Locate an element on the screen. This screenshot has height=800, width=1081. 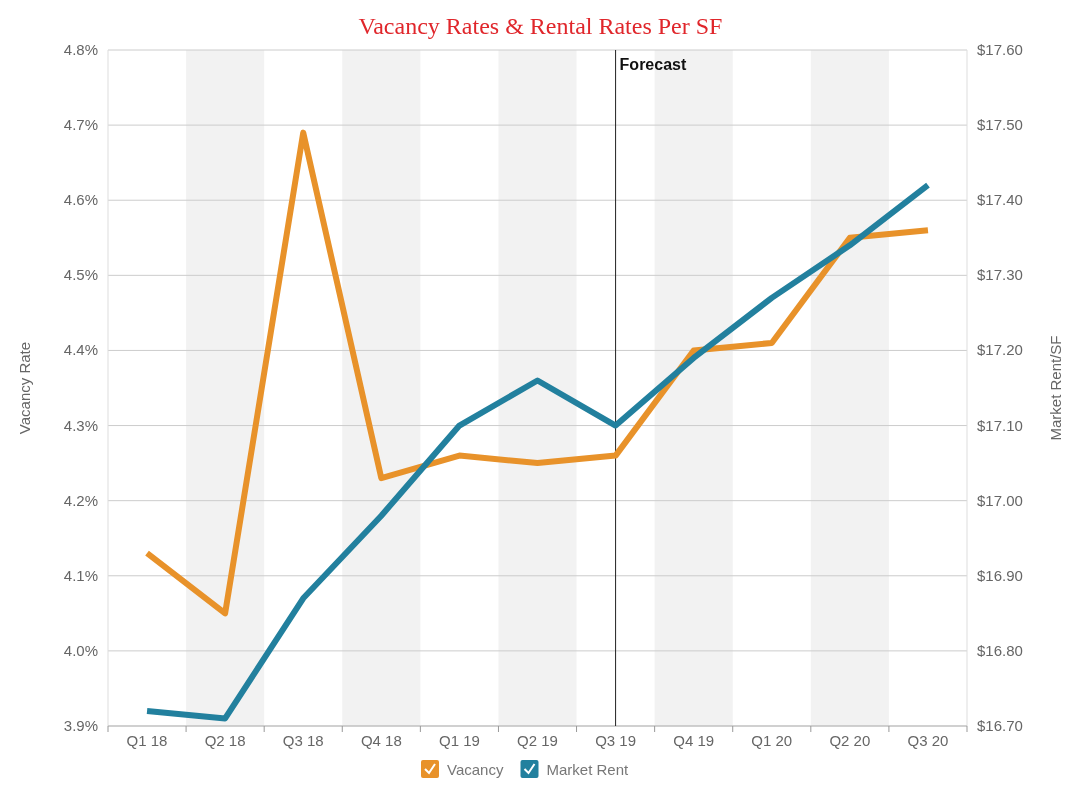
x-tick-label: Q2 18 is located at coordinates (225, 740).